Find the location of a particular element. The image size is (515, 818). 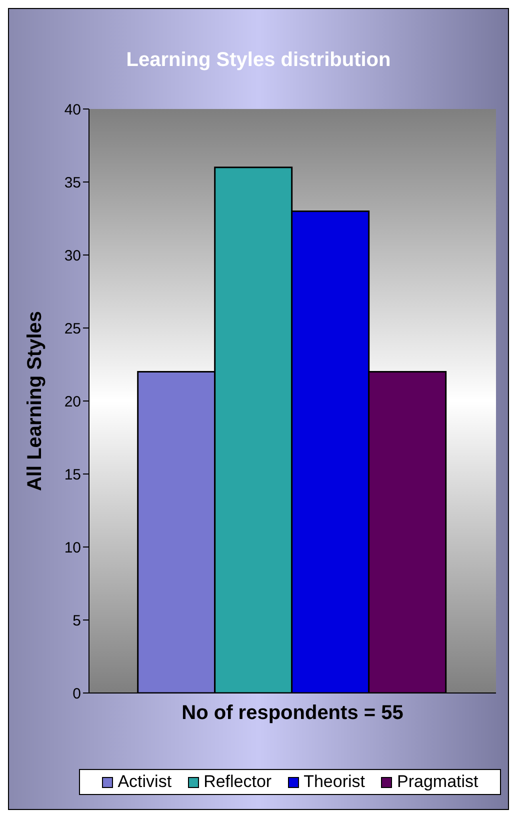

legend-label: Pragmatist is located at coordinates (437, 782).